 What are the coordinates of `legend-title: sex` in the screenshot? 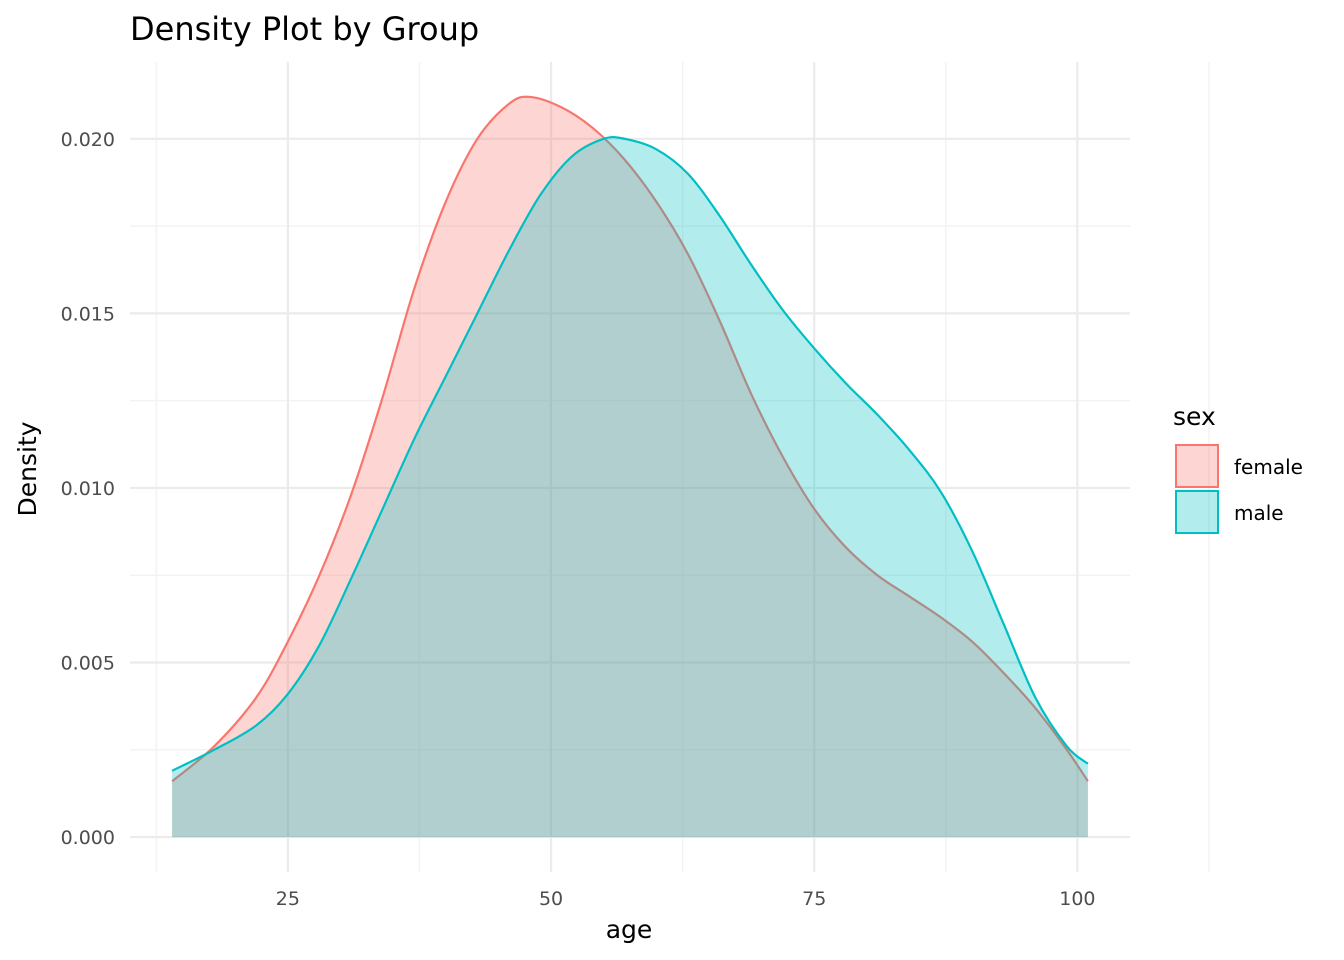 It's located at (1194, 416).